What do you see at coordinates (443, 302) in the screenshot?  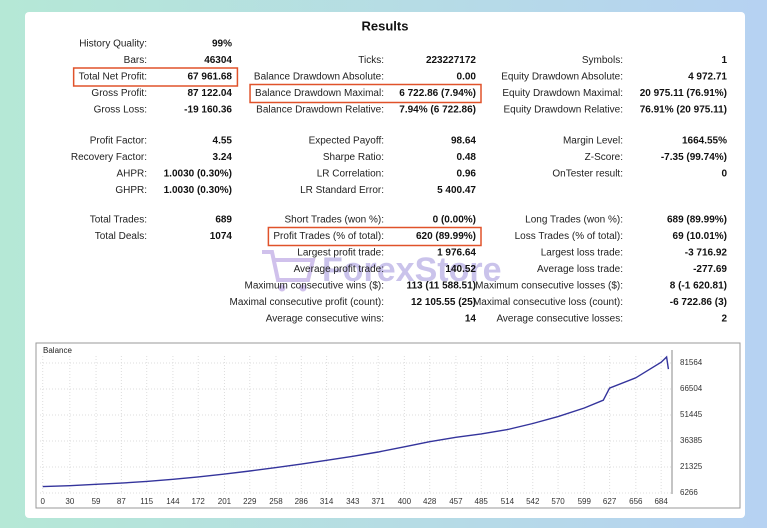 I see `stat-value: 12 105.55 (25)` at bounding box center [443, 302].